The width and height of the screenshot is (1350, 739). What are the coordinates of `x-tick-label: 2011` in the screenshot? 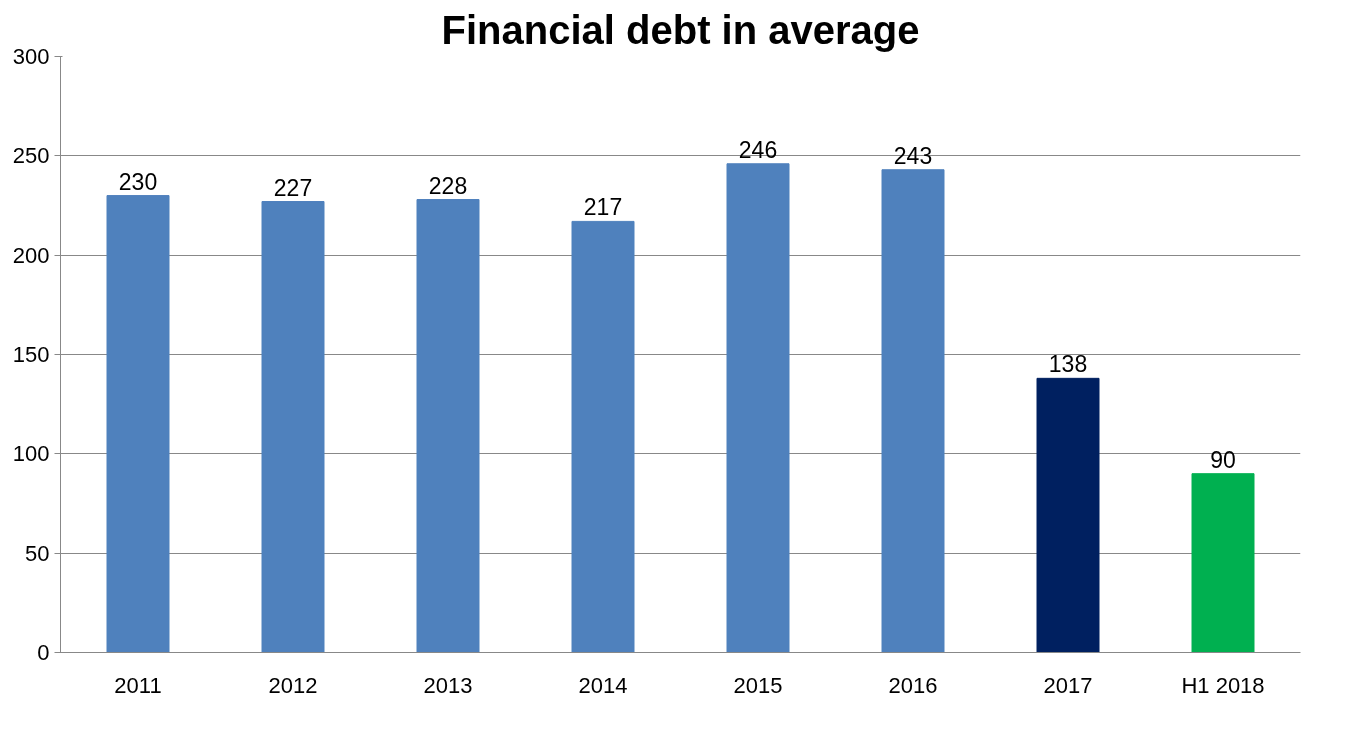 It's located at (138, 685).